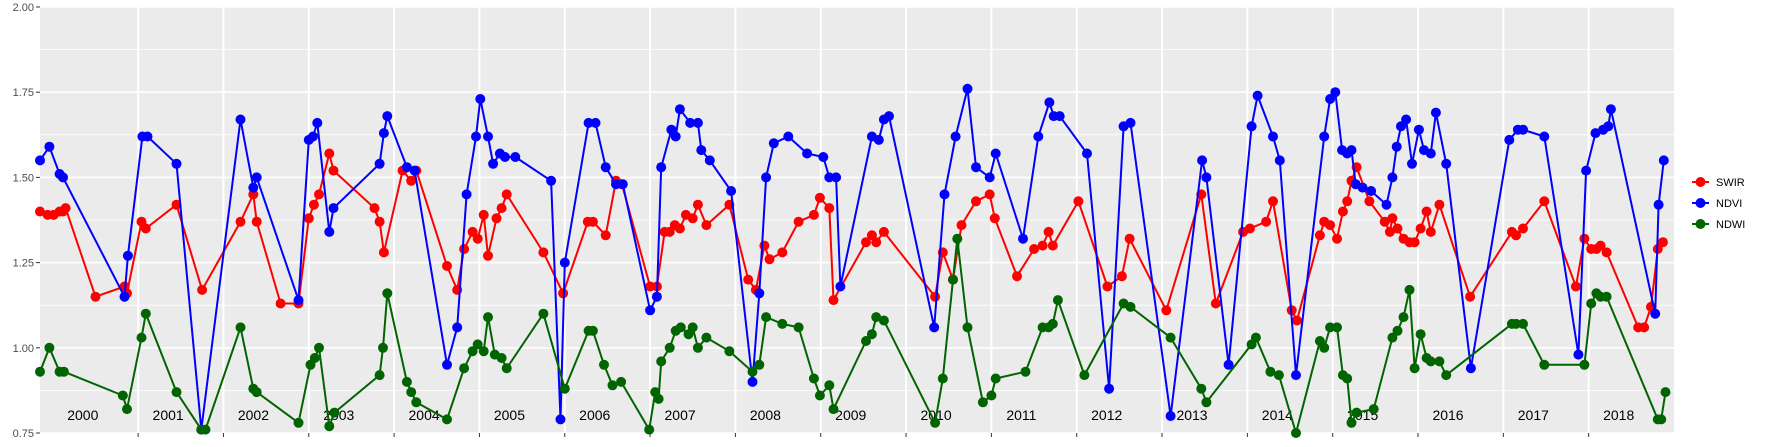  What do you see at coordinates (23, 8) in the screenshot?
I see `y-tick-label: 2.00` at bounding box center [23, 8].